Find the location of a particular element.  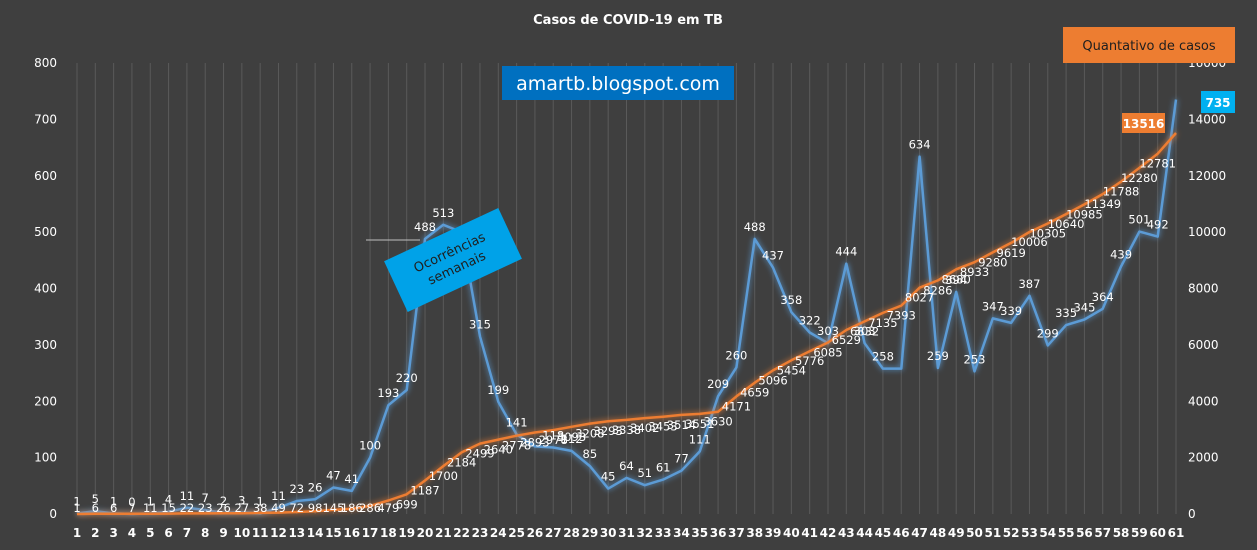

x-tick-label: 59 is located at coordinates (1139, 533).